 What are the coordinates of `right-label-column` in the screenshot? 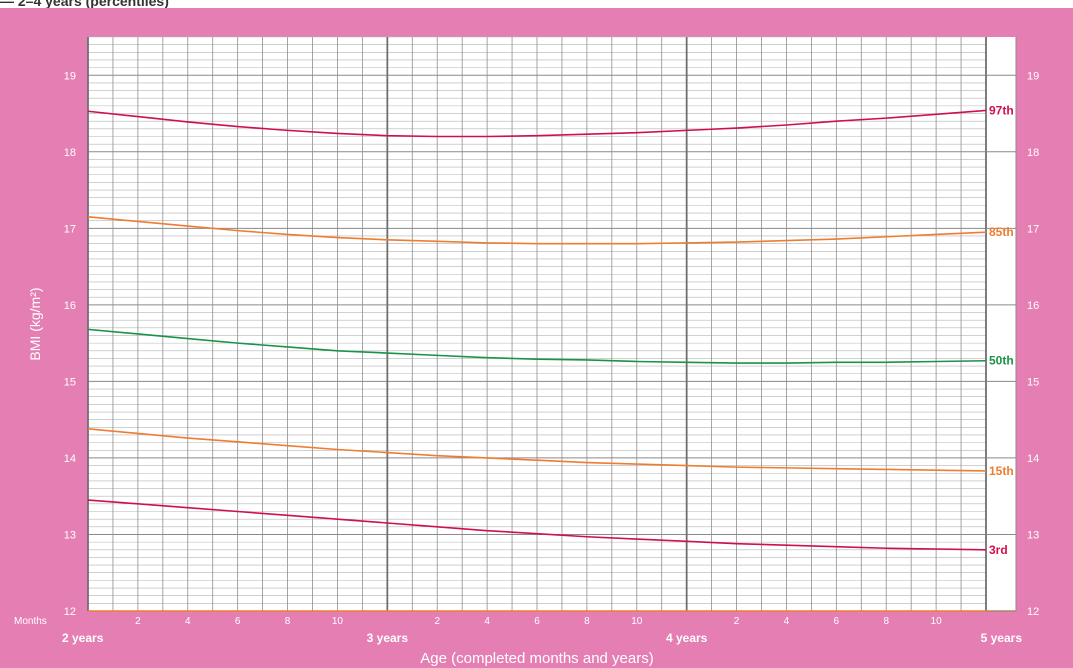 It's located at (1001, 324).